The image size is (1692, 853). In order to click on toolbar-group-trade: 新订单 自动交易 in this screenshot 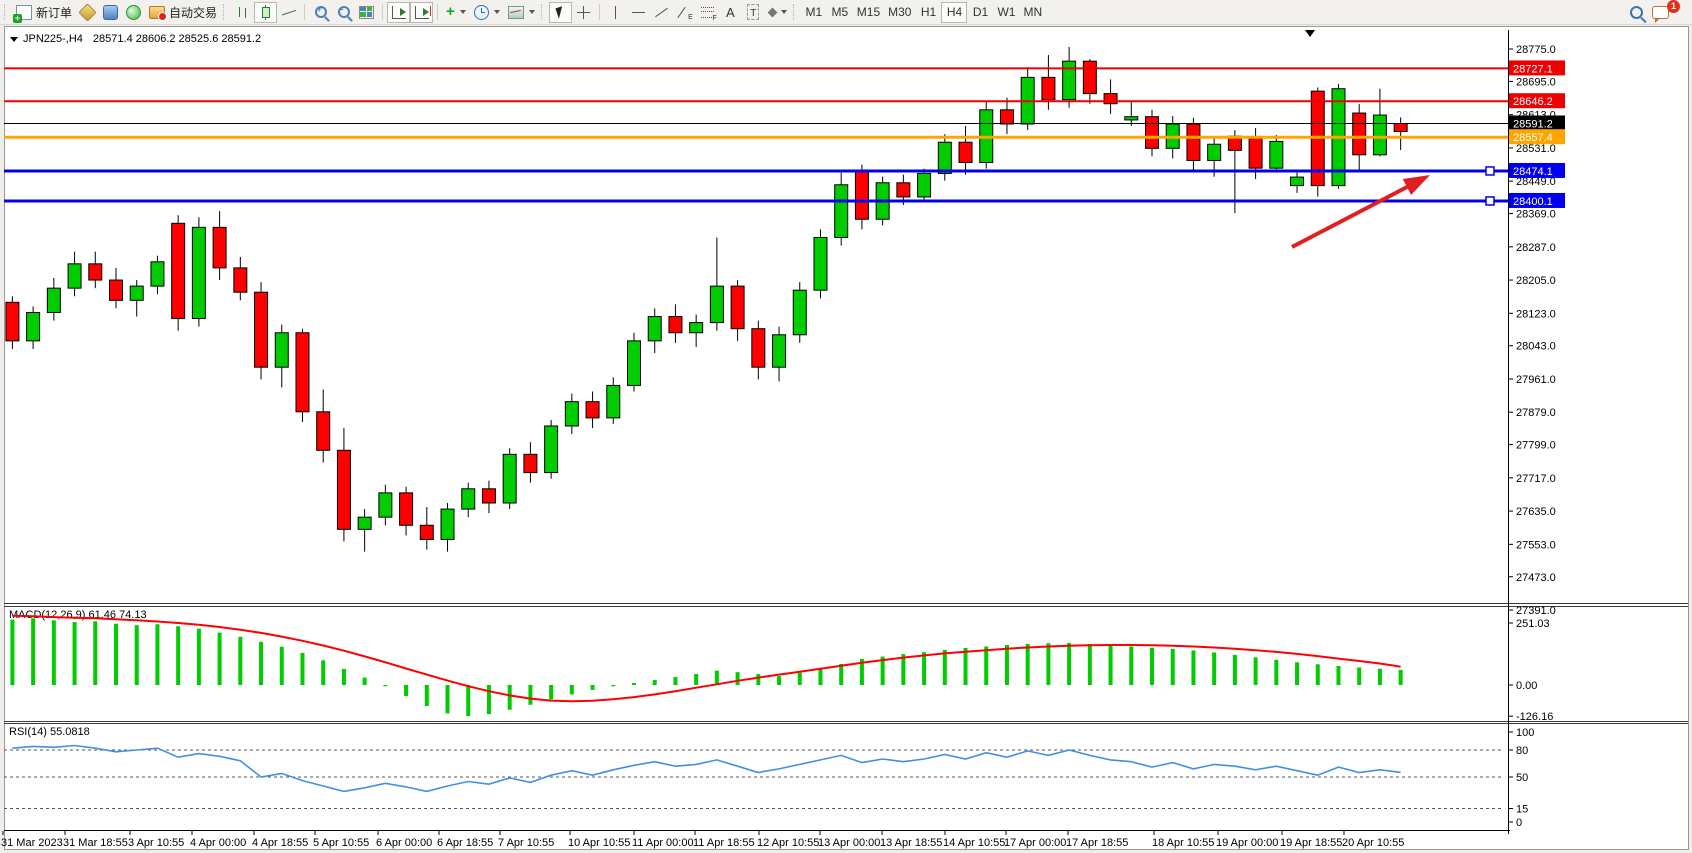, I will do `click(111, 12)`.